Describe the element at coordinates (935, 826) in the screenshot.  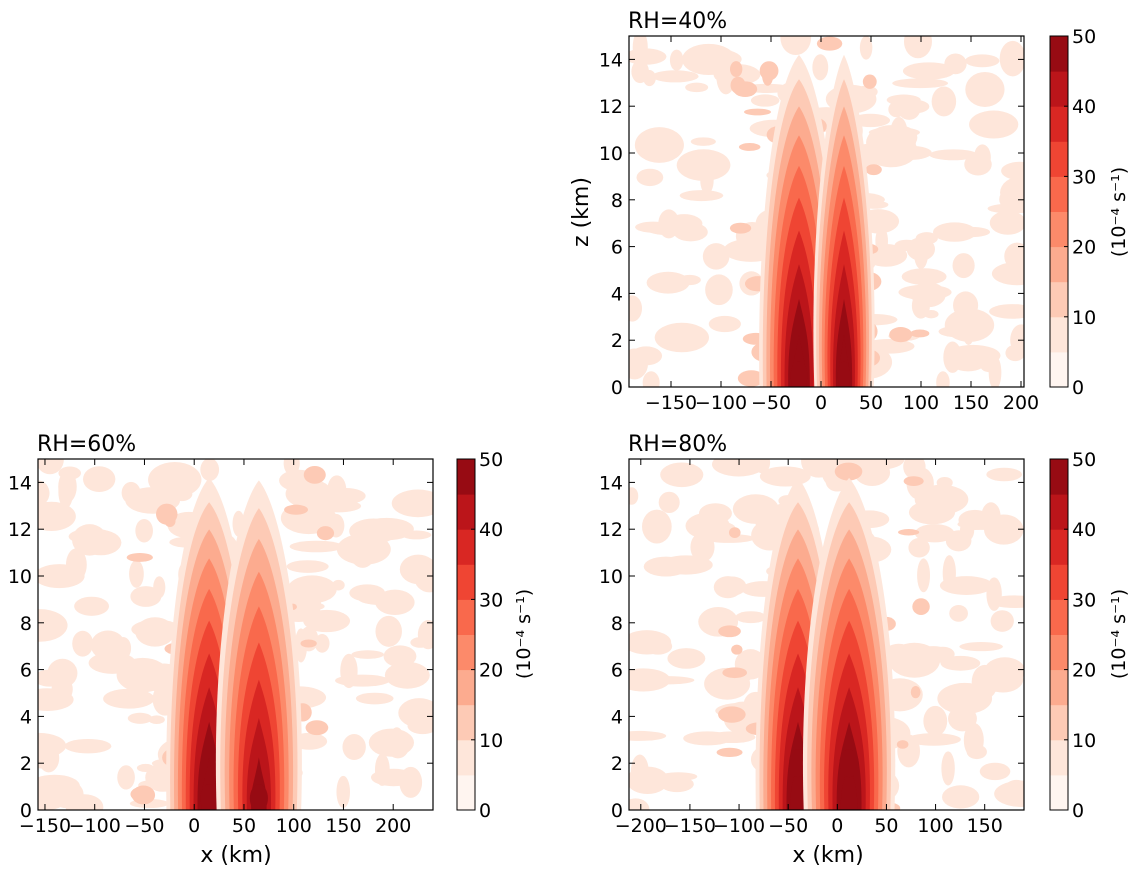
I see `x-tick-label: 100` at that location.